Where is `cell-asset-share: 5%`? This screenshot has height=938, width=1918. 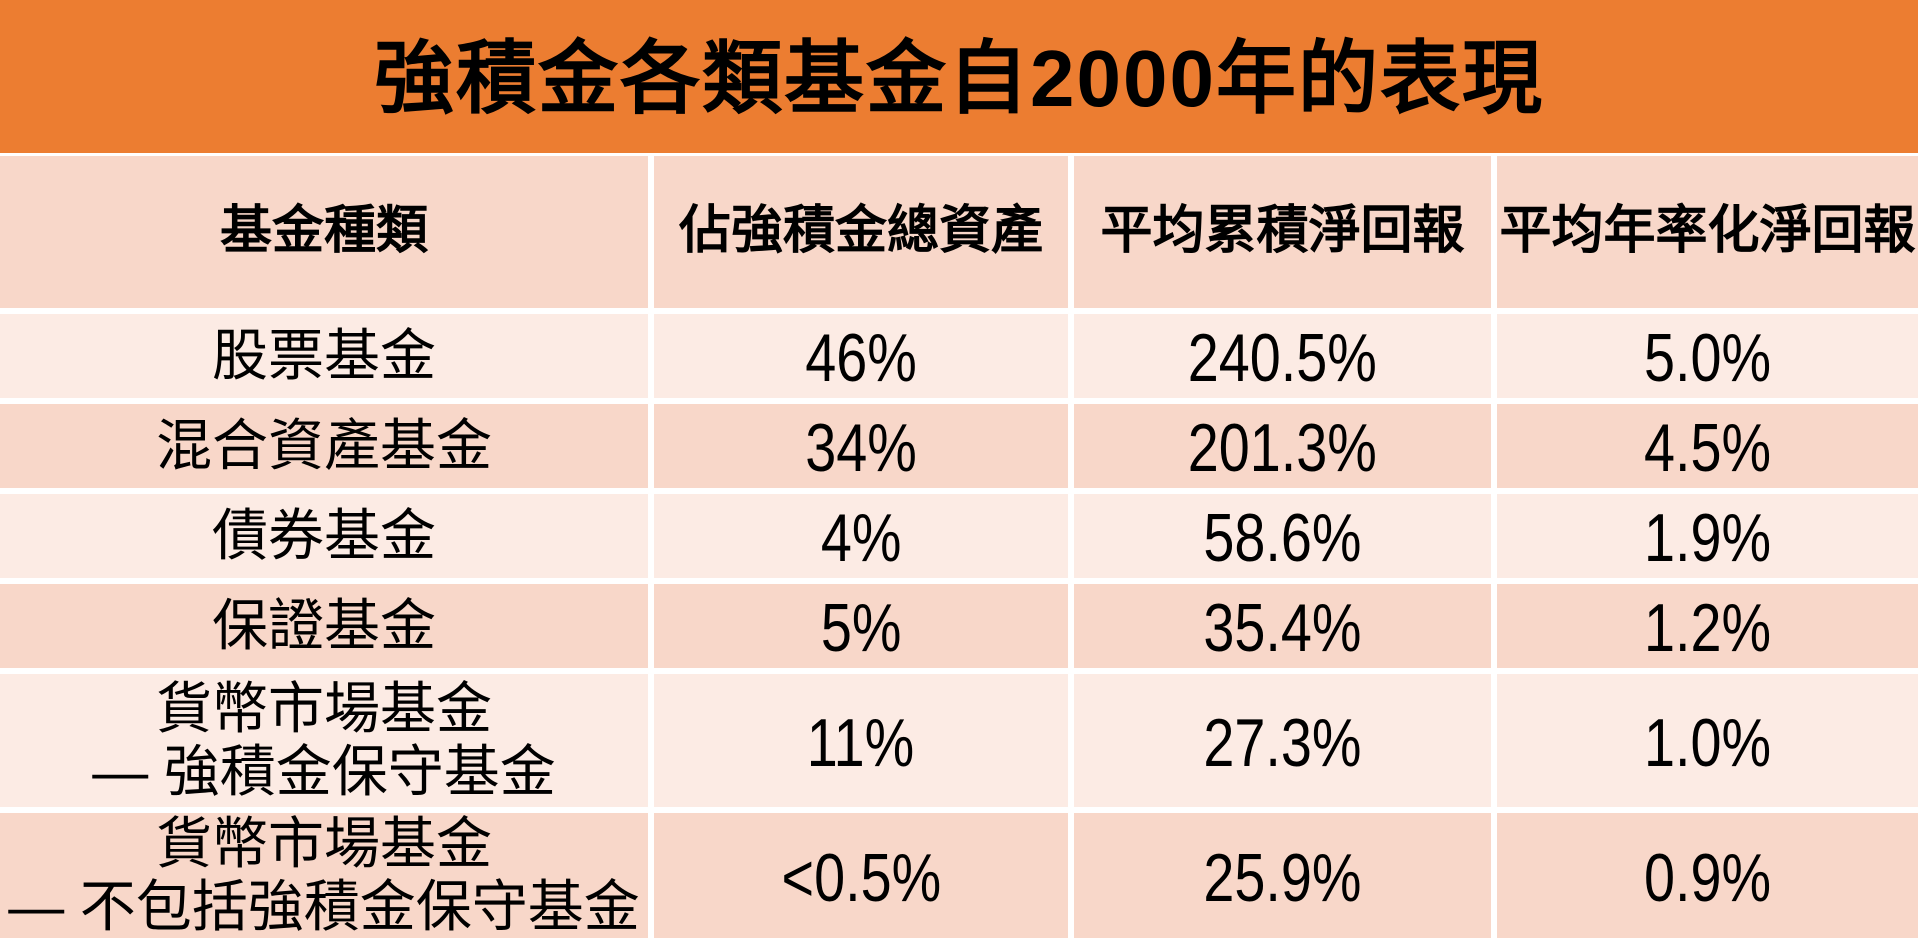
cell-asset-share: 5% is located at coordinates (861, 626).